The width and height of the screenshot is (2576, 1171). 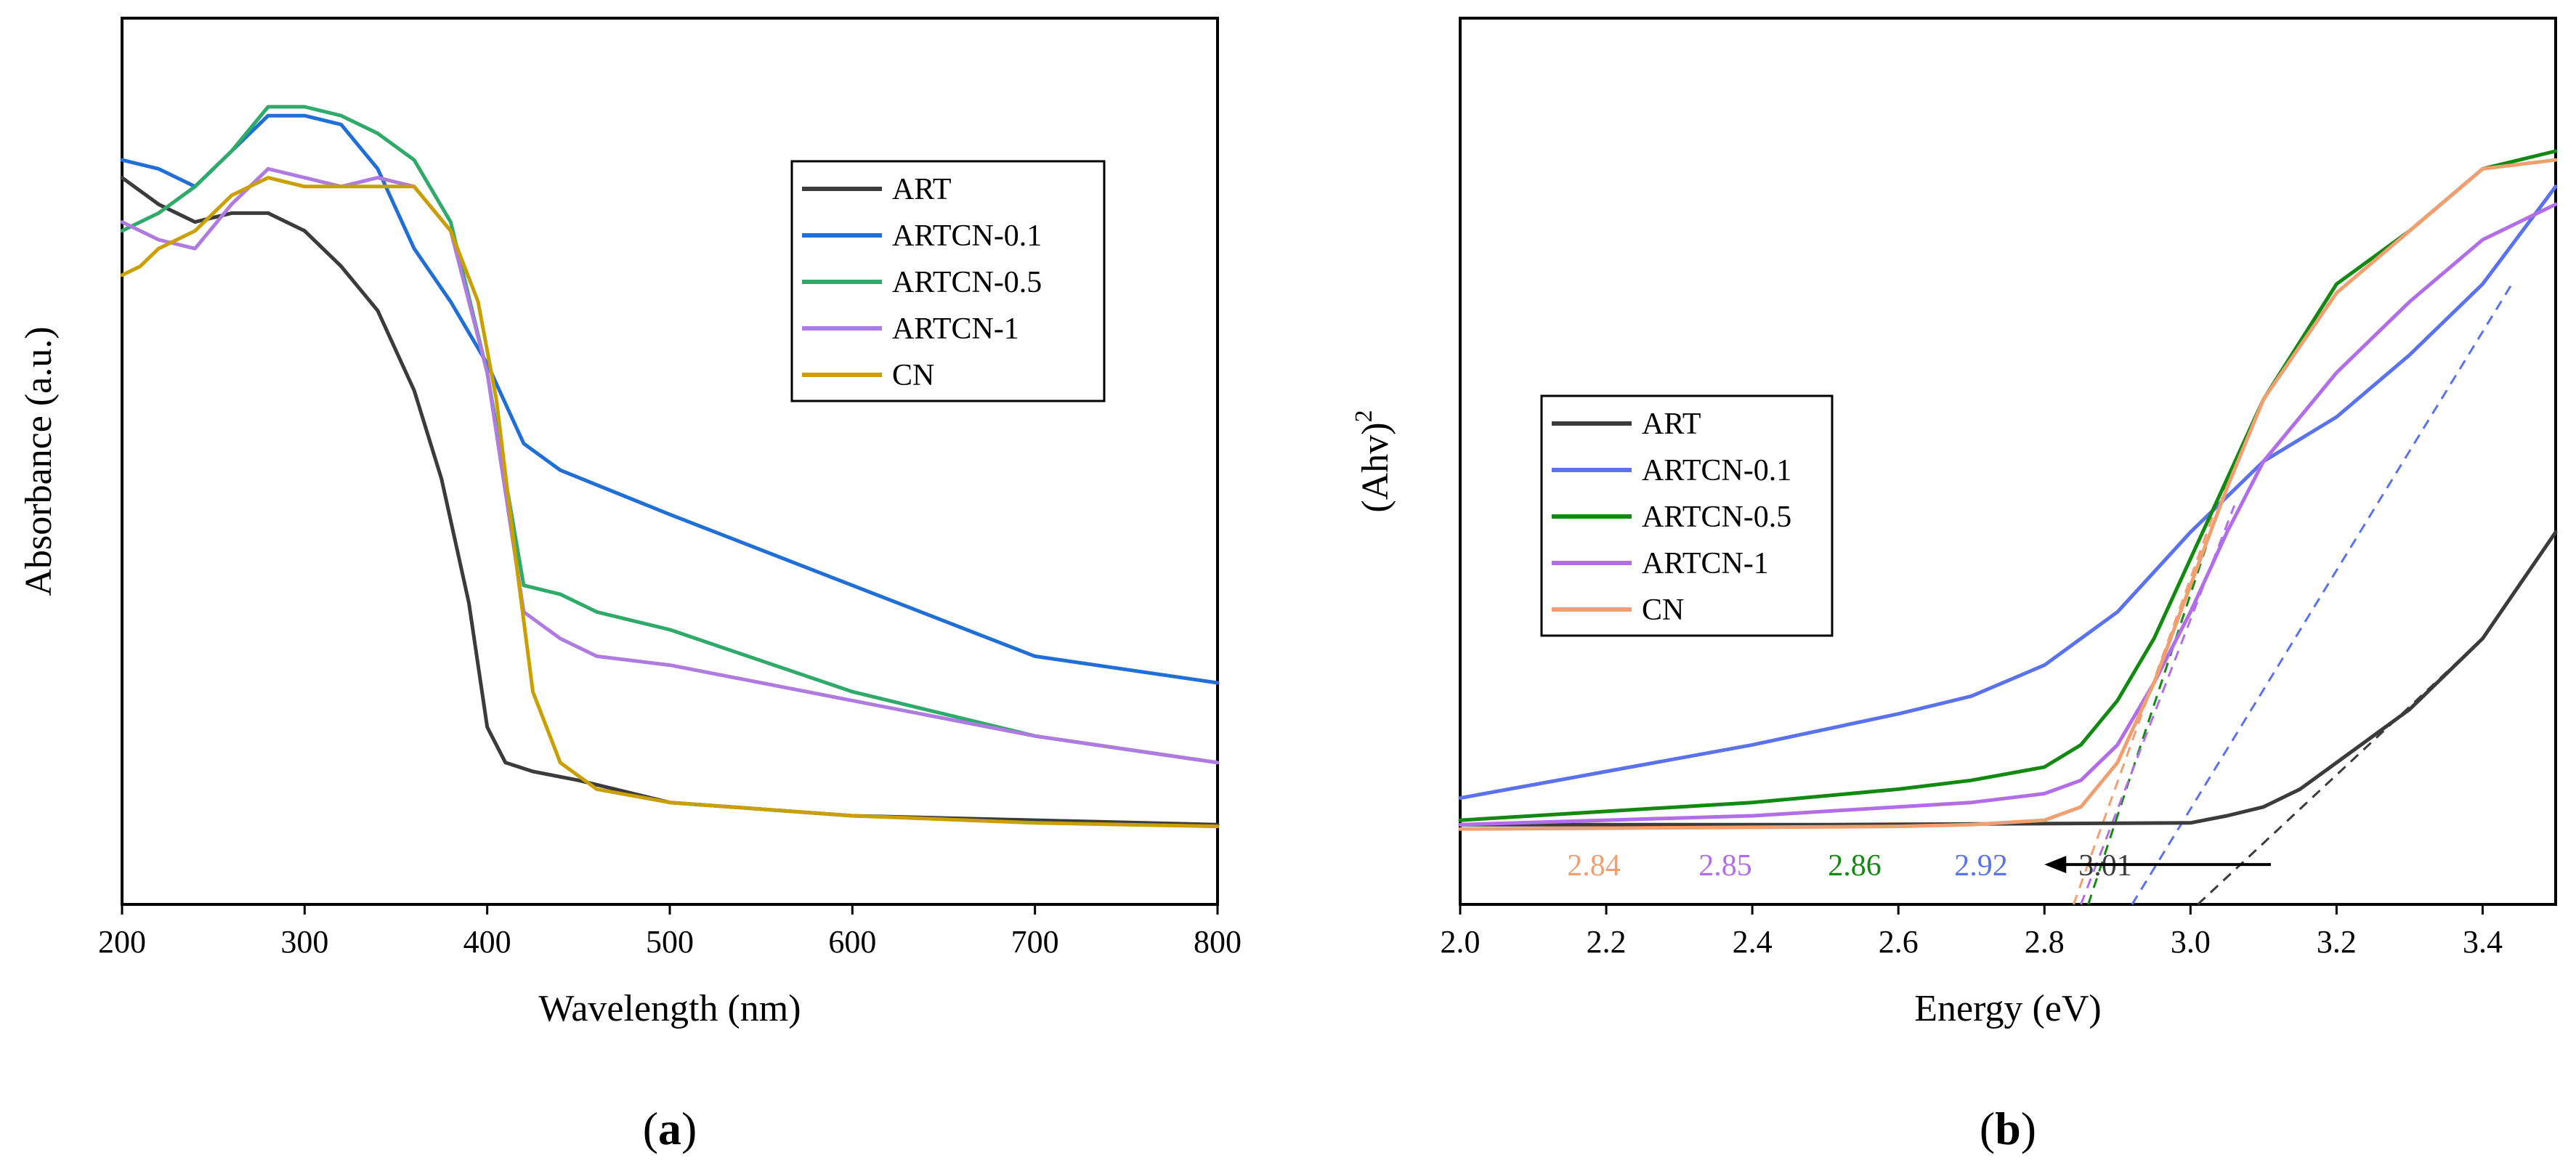 I want to click on chart-b-band-gap-annotations: 2.84 2.85 2.86 2.92 3.01, so click(x=1919, y=866).